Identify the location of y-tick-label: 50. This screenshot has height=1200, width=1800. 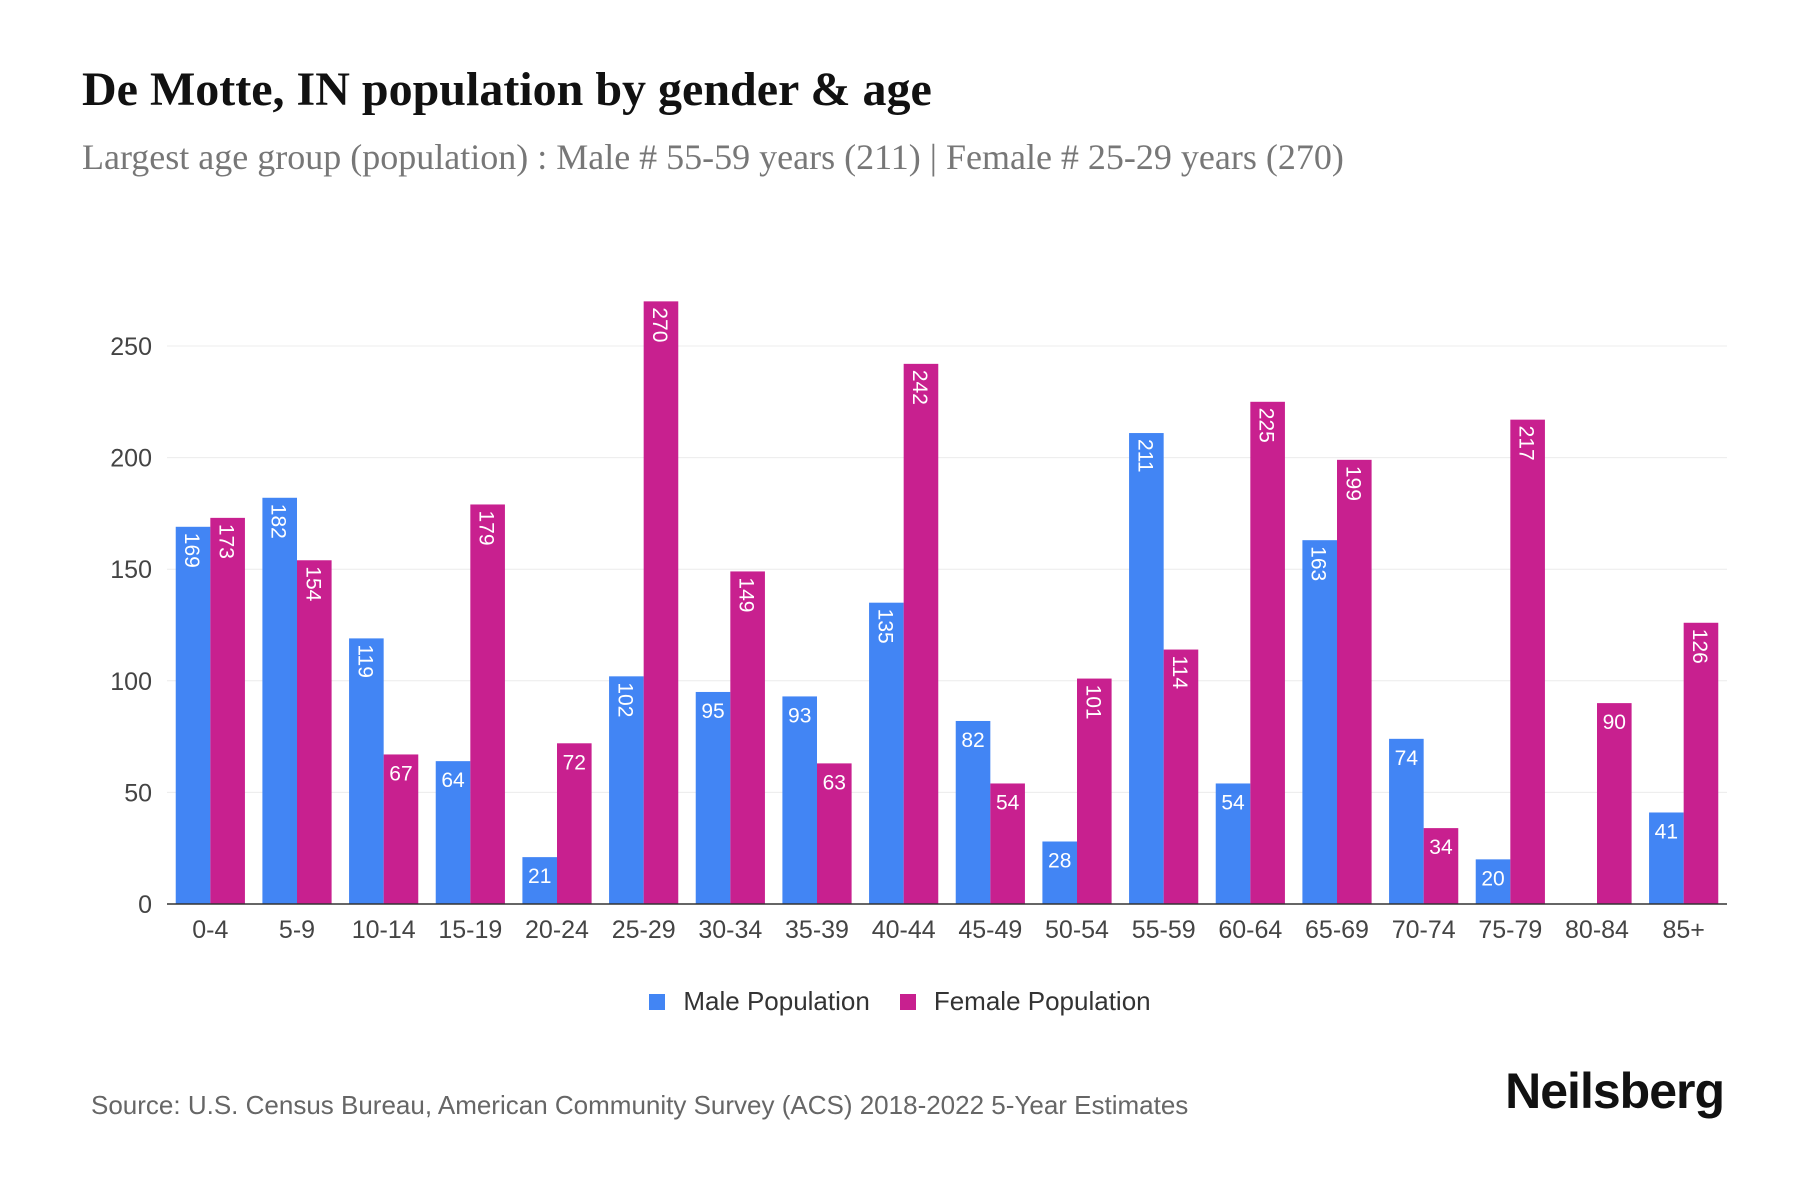
(138, 793).